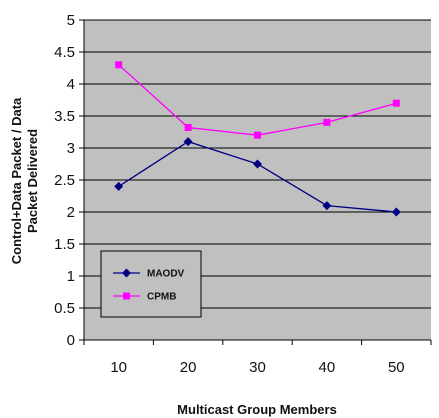 The height and width of the screenshot is (418, 439). Describe the element at coordinates (161, 297) in the screenshot. I see `legend-label-cpmb: CPMB` at that location.